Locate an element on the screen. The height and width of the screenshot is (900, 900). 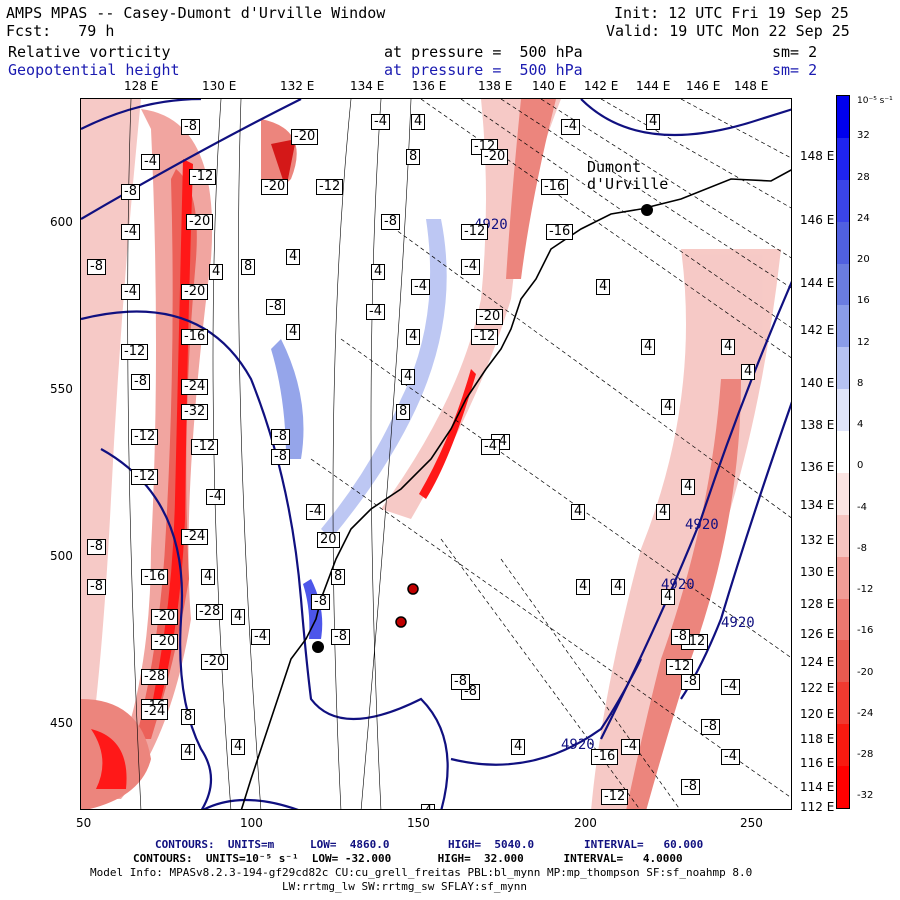
lon-right-label: 136 E is located at coordinates (817, 467).